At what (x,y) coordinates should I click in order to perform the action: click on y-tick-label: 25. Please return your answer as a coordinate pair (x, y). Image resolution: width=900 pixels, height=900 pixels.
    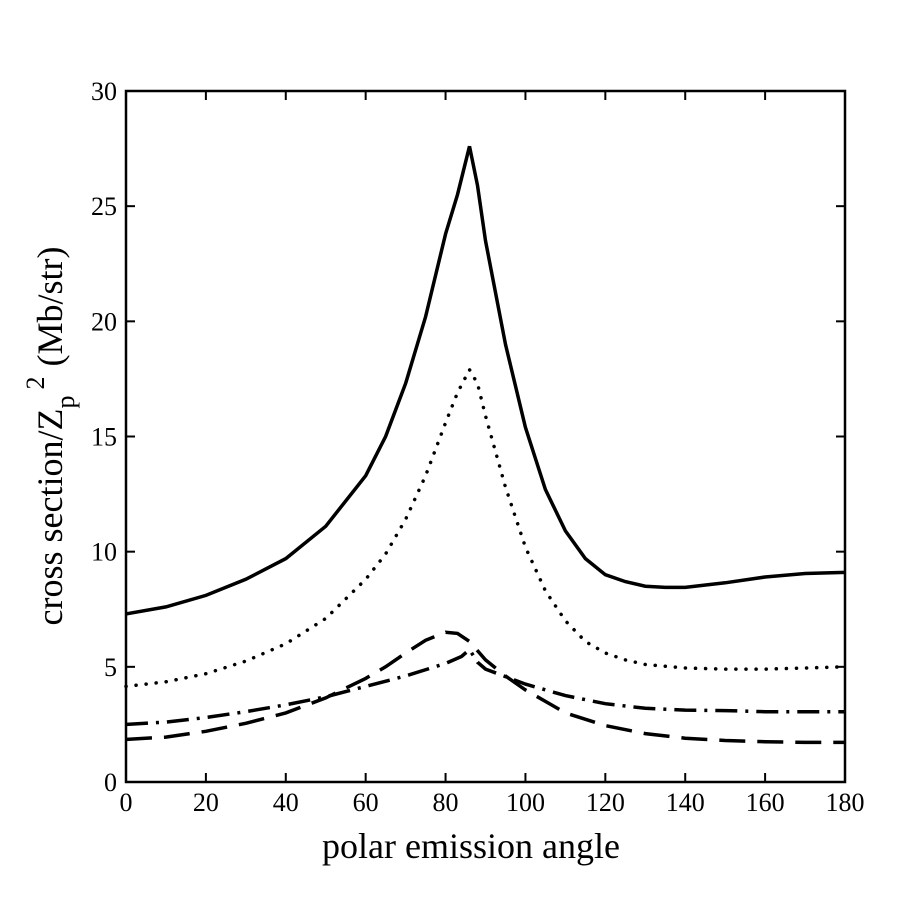
    Looking at the image, I should click on (104, 206).